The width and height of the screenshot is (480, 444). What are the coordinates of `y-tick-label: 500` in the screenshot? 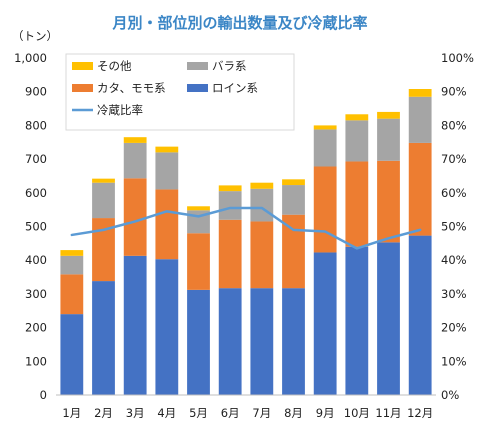 It's located at (36, 227).